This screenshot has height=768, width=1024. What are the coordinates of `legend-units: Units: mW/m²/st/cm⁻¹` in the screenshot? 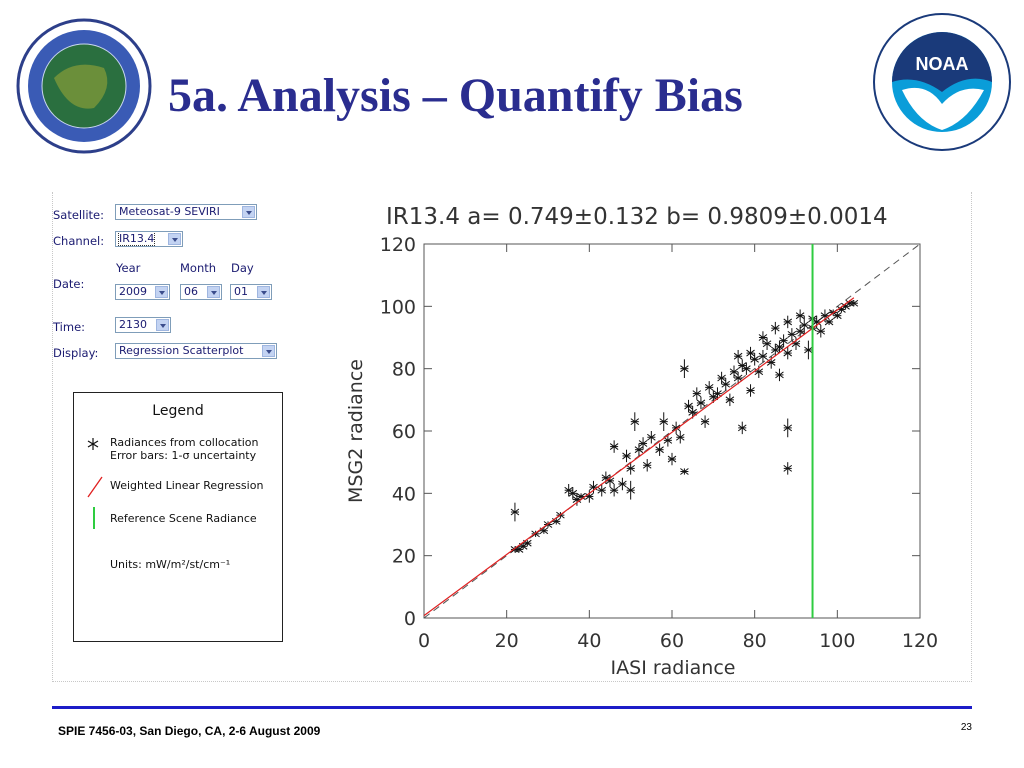 It's located at (170, 564).